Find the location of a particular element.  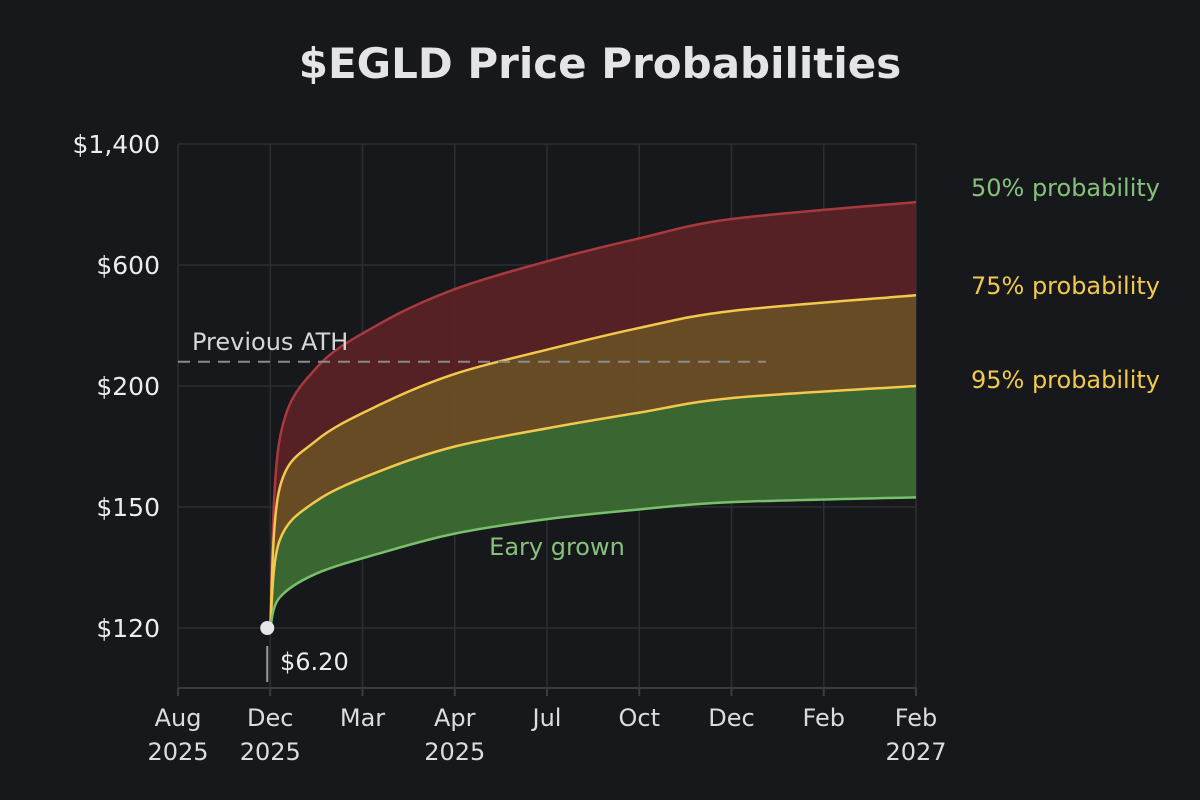

start-point-dot is located at coordinates (267, 628).